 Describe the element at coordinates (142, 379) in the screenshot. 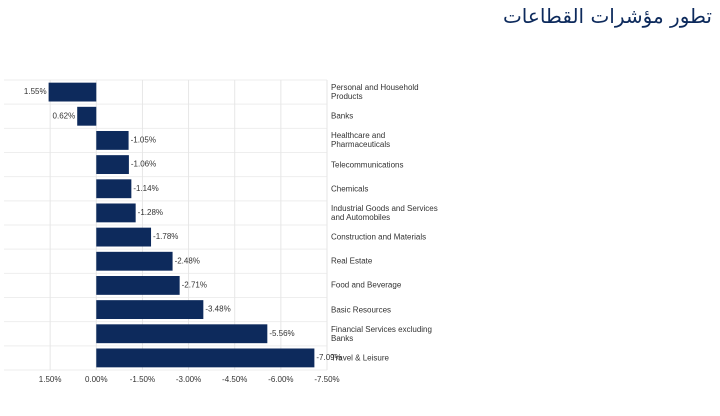

I see `x-tick-label: -1.50%` at that location.